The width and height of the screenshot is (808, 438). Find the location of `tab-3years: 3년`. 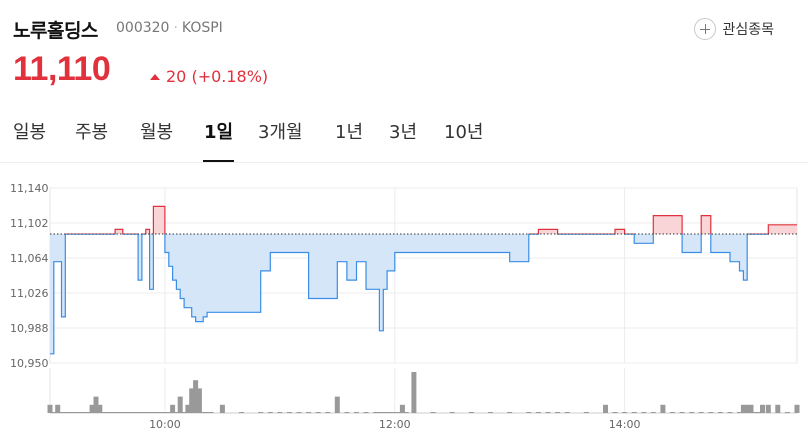

tab-3years: 3년 is located at coordinates (403, 132).